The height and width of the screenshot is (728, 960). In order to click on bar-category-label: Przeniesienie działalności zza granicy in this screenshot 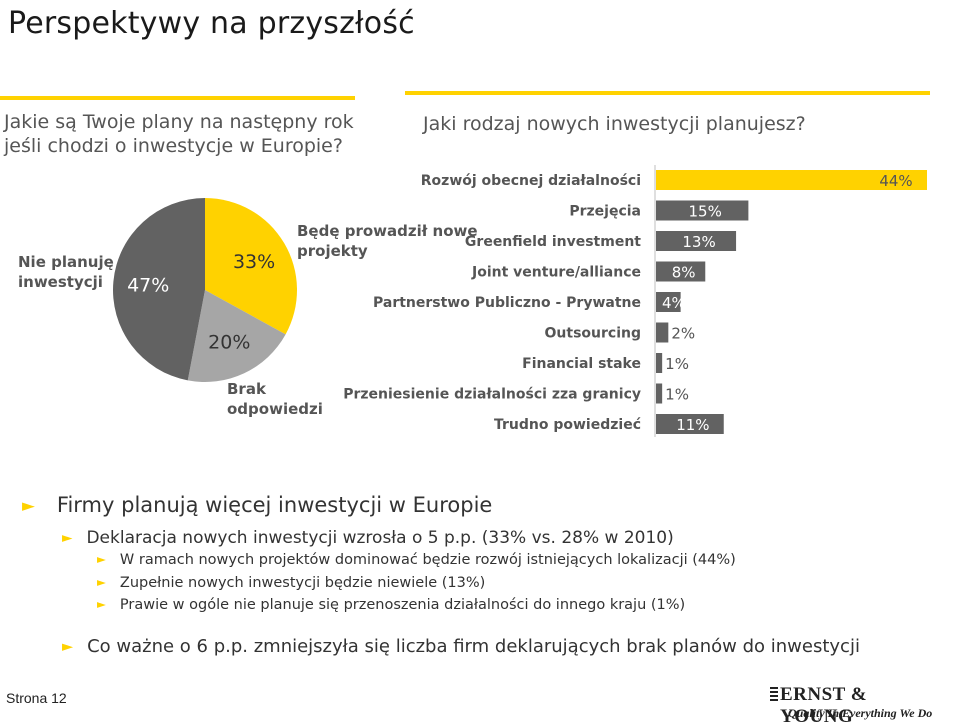, I will do `click(492, 395)`.